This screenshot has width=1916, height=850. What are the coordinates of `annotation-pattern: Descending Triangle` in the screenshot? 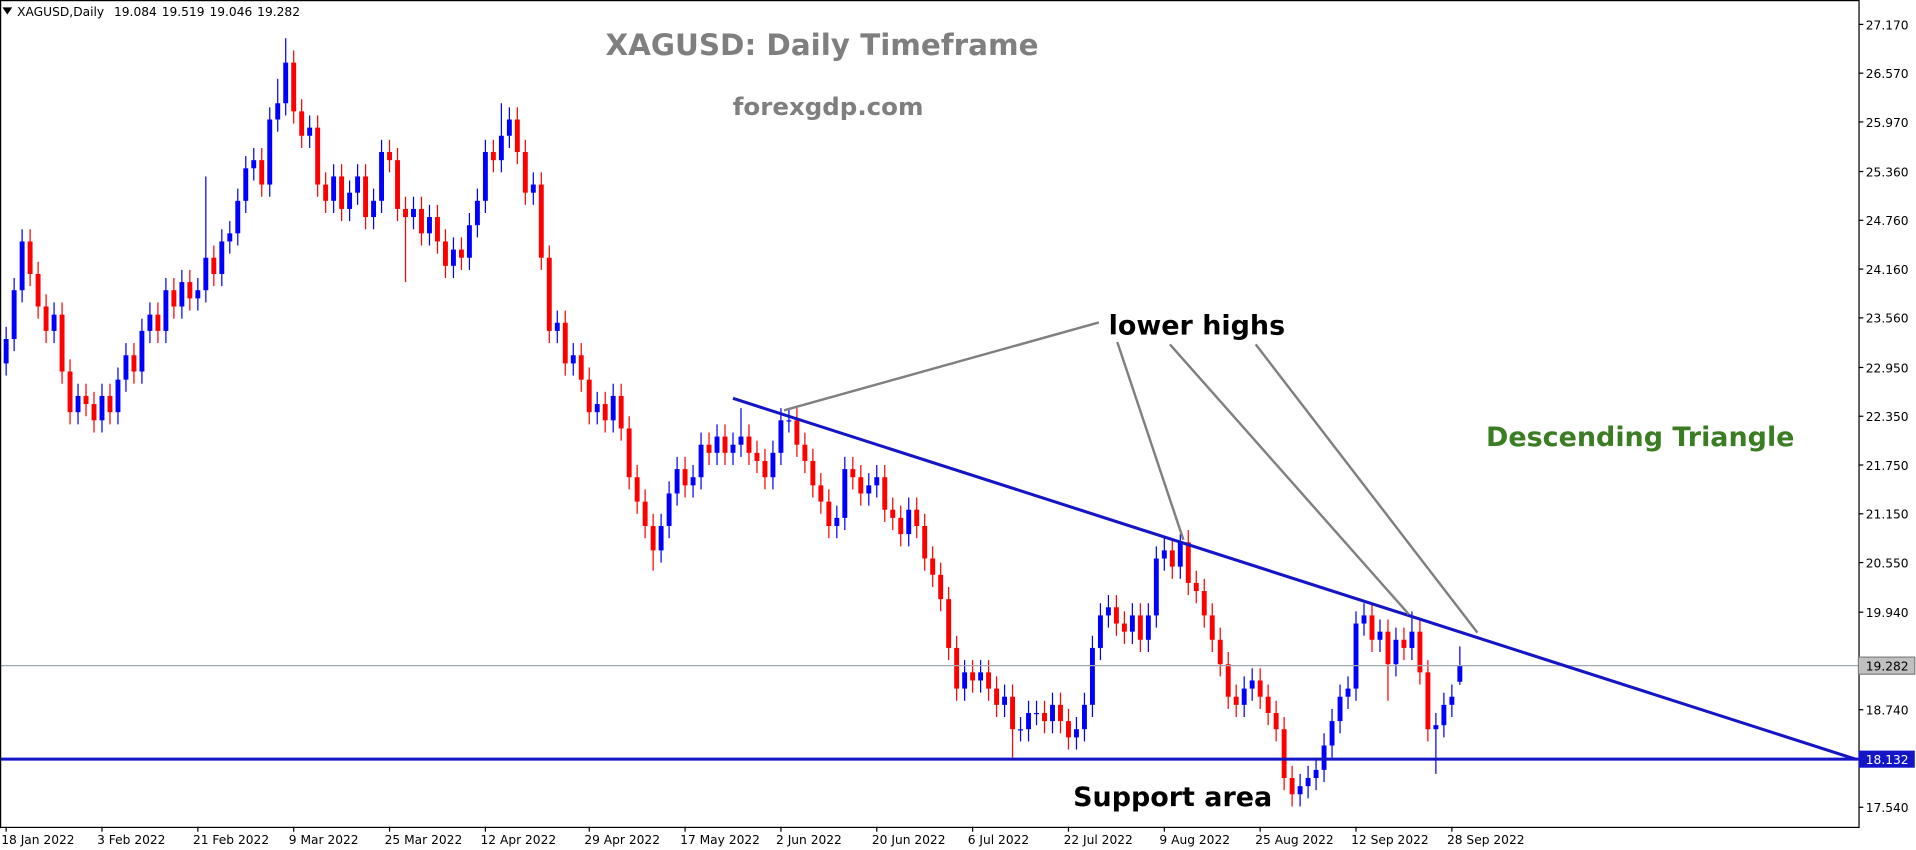 It's located at (1640, 437).